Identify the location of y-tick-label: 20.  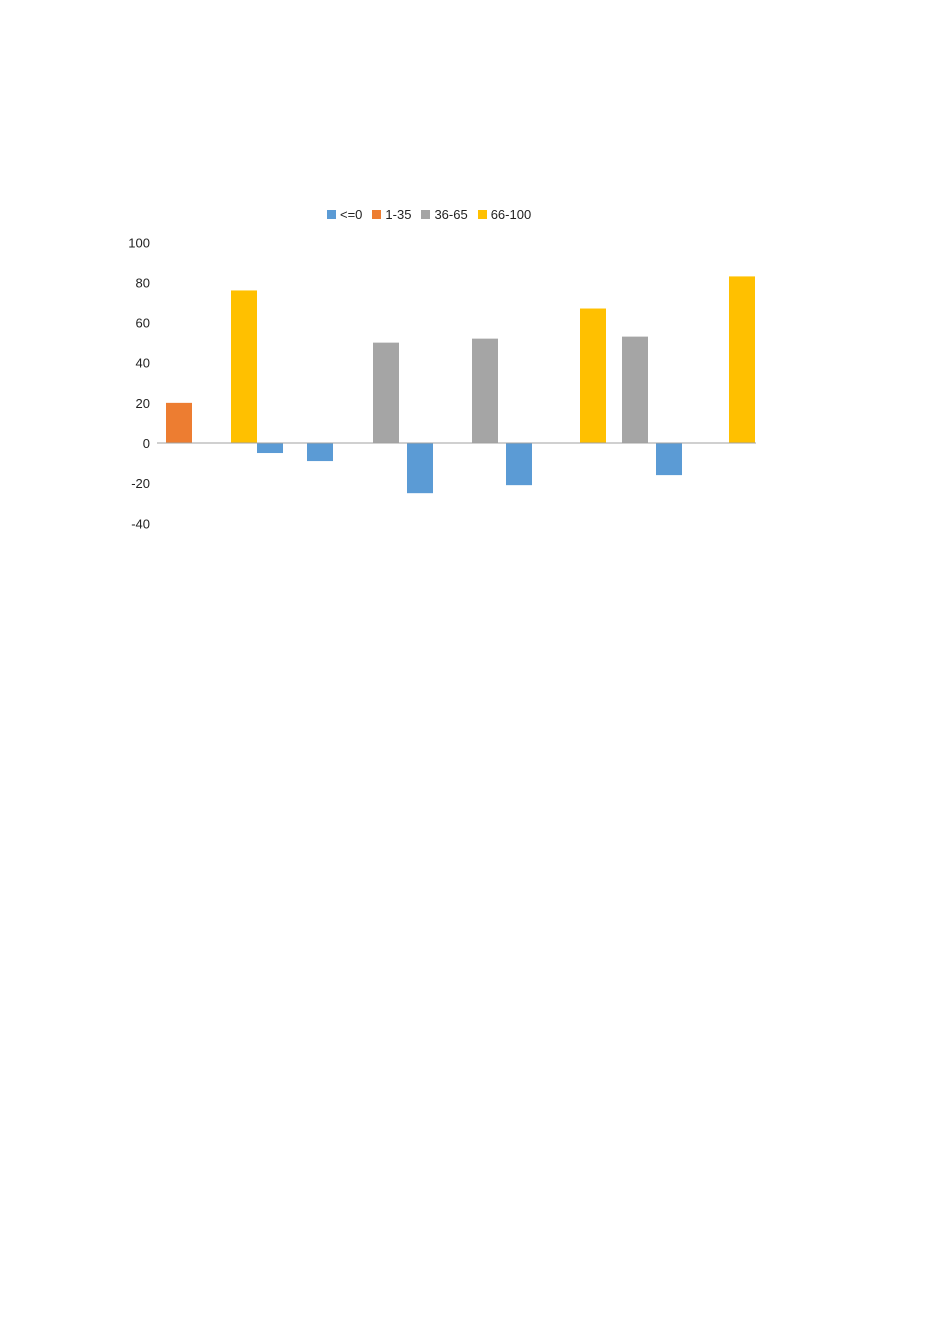
(143, 403).